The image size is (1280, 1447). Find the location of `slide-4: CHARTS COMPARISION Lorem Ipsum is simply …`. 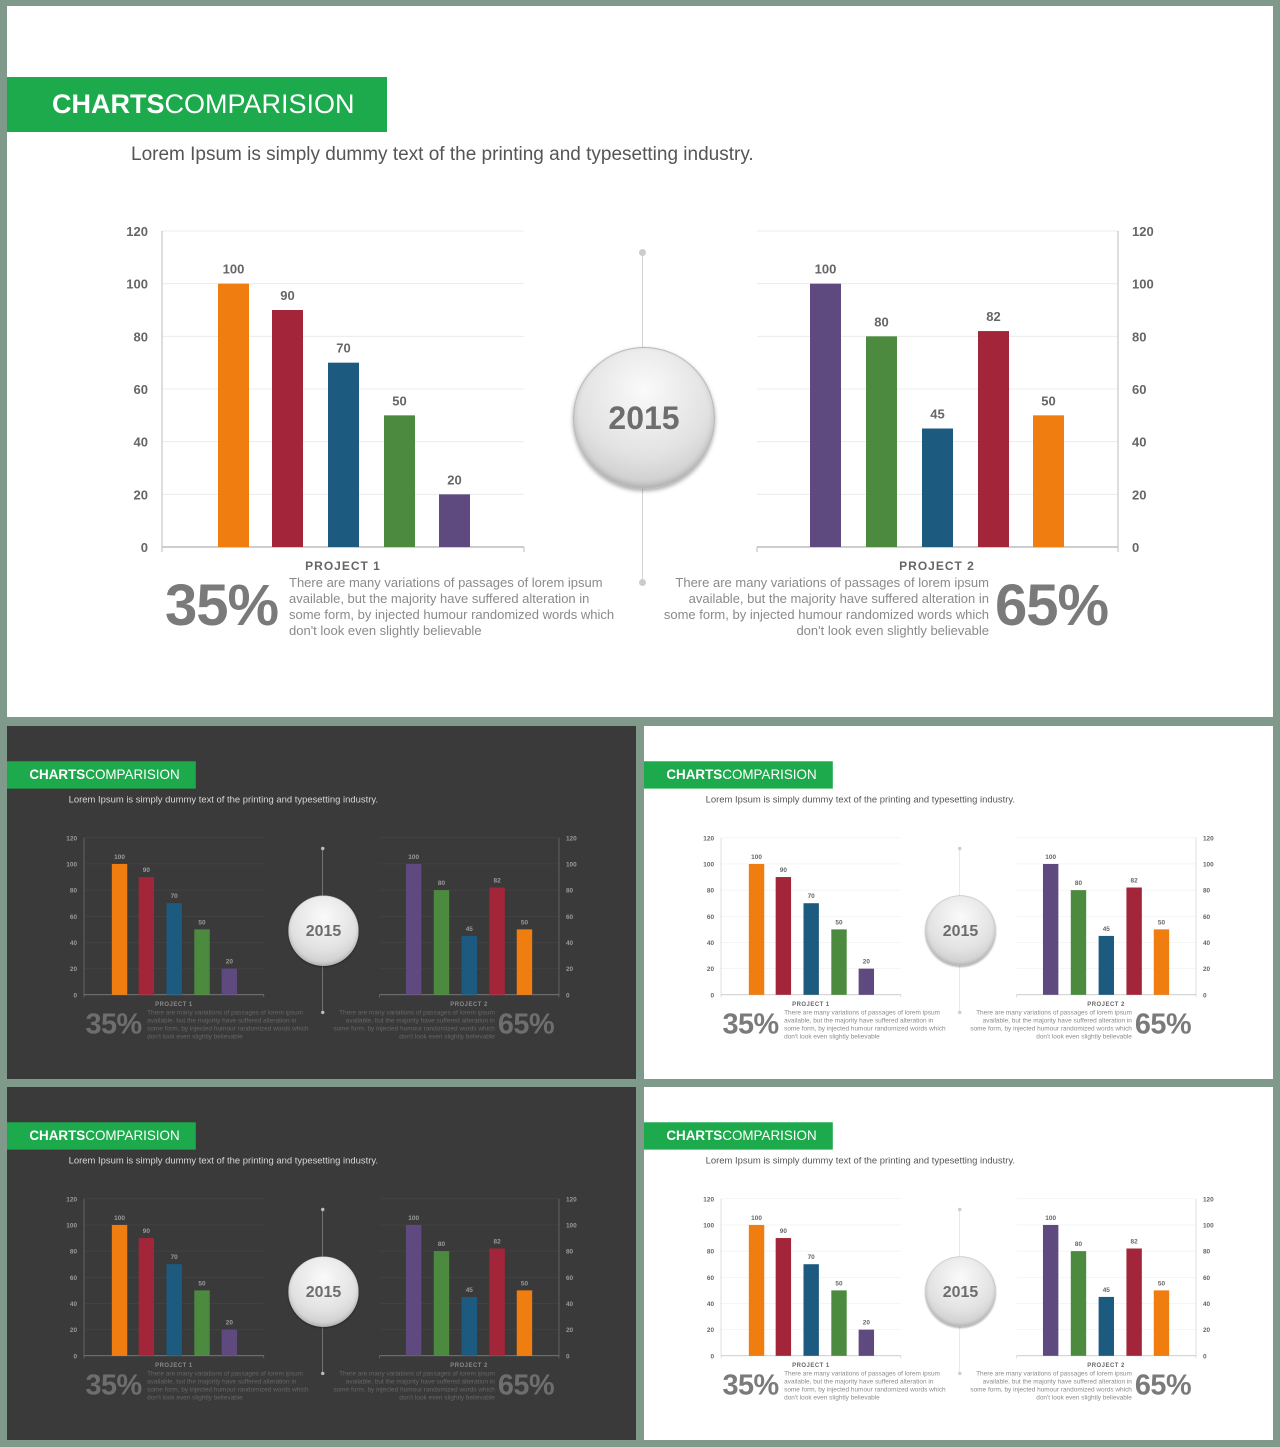

slide-4: CHARTS COMPARISION Lorem Ipsum is simply … is located at coordinates (321, 1263).